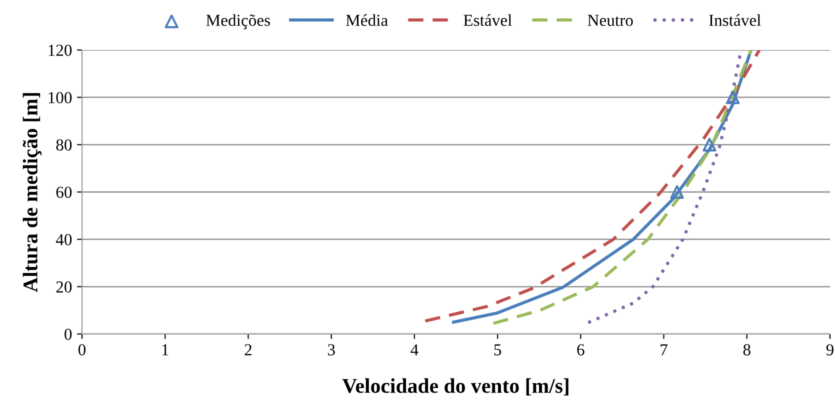  I want to click on y-tick-label: 100, so click(60, 98).